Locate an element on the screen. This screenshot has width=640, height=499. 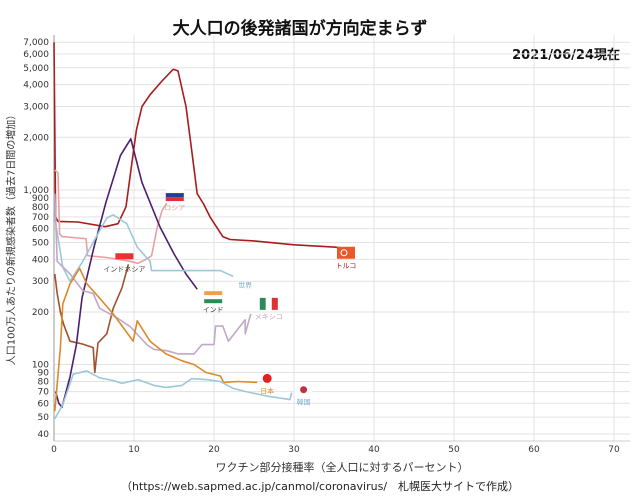
x-tick-label: 50 is located at coordinates (454, 450).